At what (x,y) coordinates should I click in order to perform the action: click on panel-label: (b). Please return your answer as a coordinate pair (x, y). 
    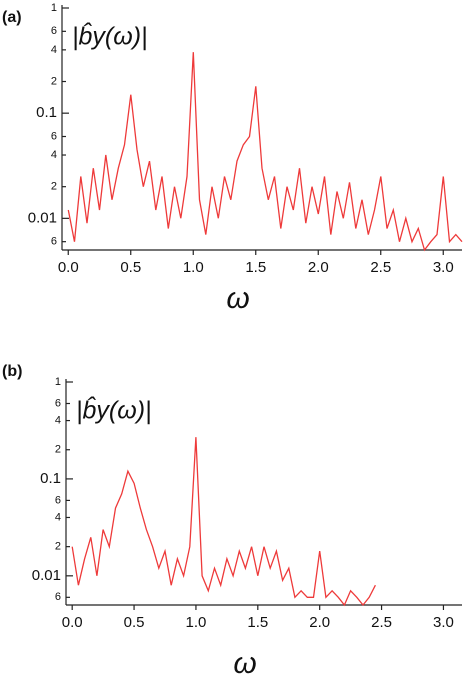
    Looking at the image, I should click on (12, 371).